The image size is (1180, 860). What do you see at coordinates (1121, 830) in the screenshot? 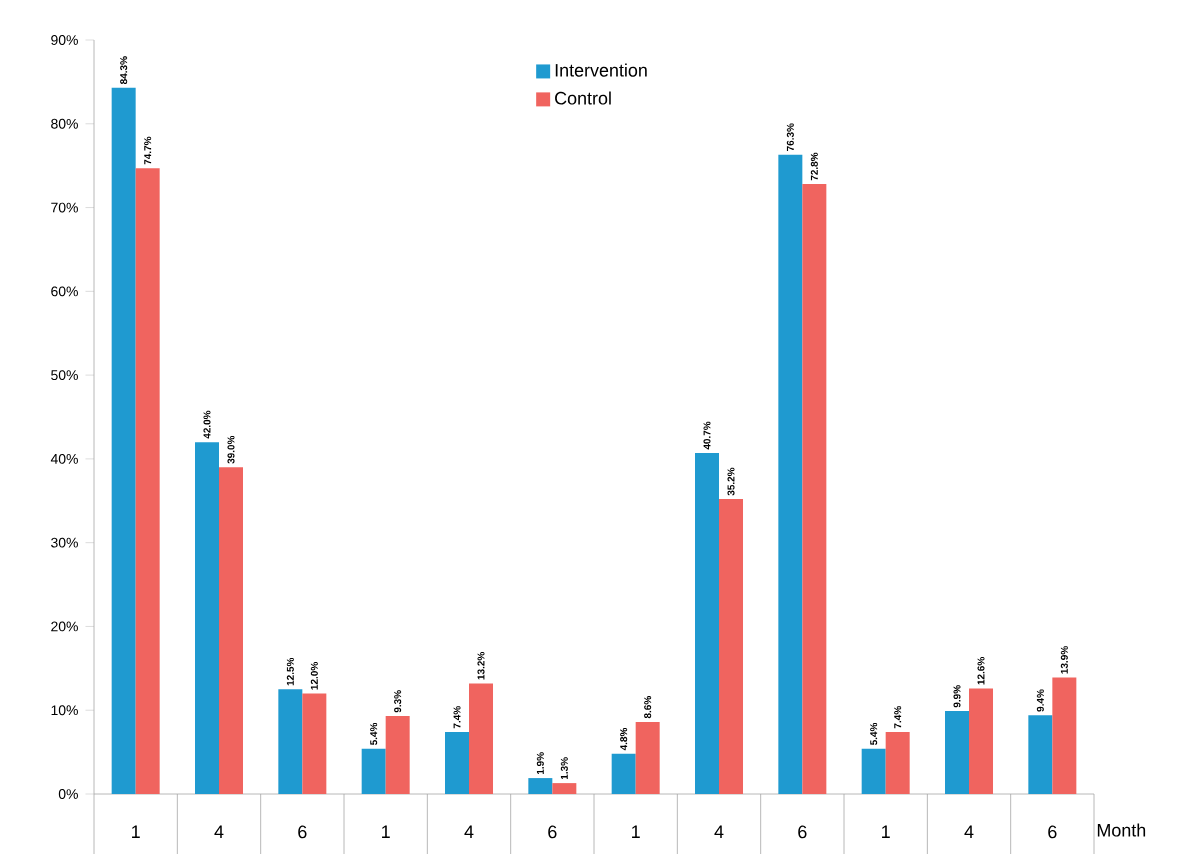
I see `x-axis-title: Month` at bounding box center [1121, 830].